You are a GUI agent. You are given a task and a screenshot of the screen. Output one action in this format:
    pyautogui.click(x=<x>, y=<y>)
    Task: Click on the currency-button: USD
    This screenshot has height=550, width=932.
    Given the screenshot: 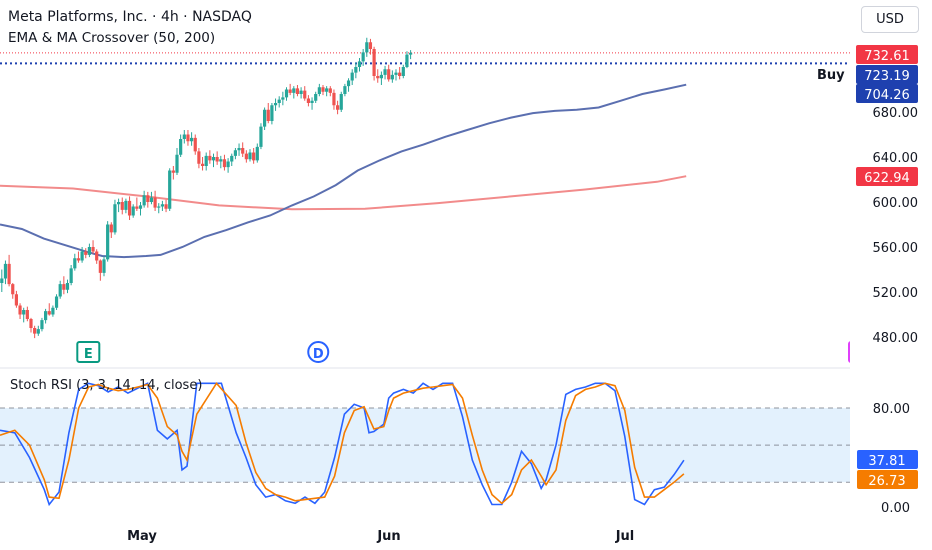 What is the action you would take?
    pyautogui.click(x=890, y=19)
    